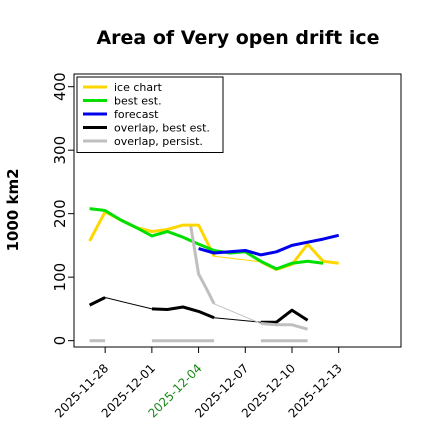 This screenshot has width=440, height=440. Describe the element at coordinates (136, 114) in the screenshot. I see `legend-label: forecast` at that location.